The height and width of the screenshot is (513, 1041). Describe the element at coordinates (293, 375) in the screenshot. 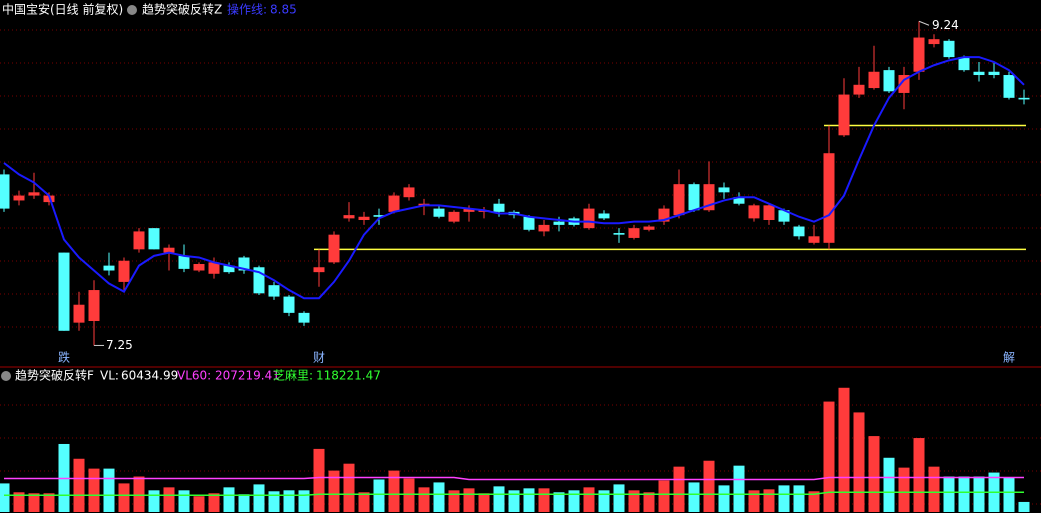

I see `legend-zml: 芝麻里:` at that location.